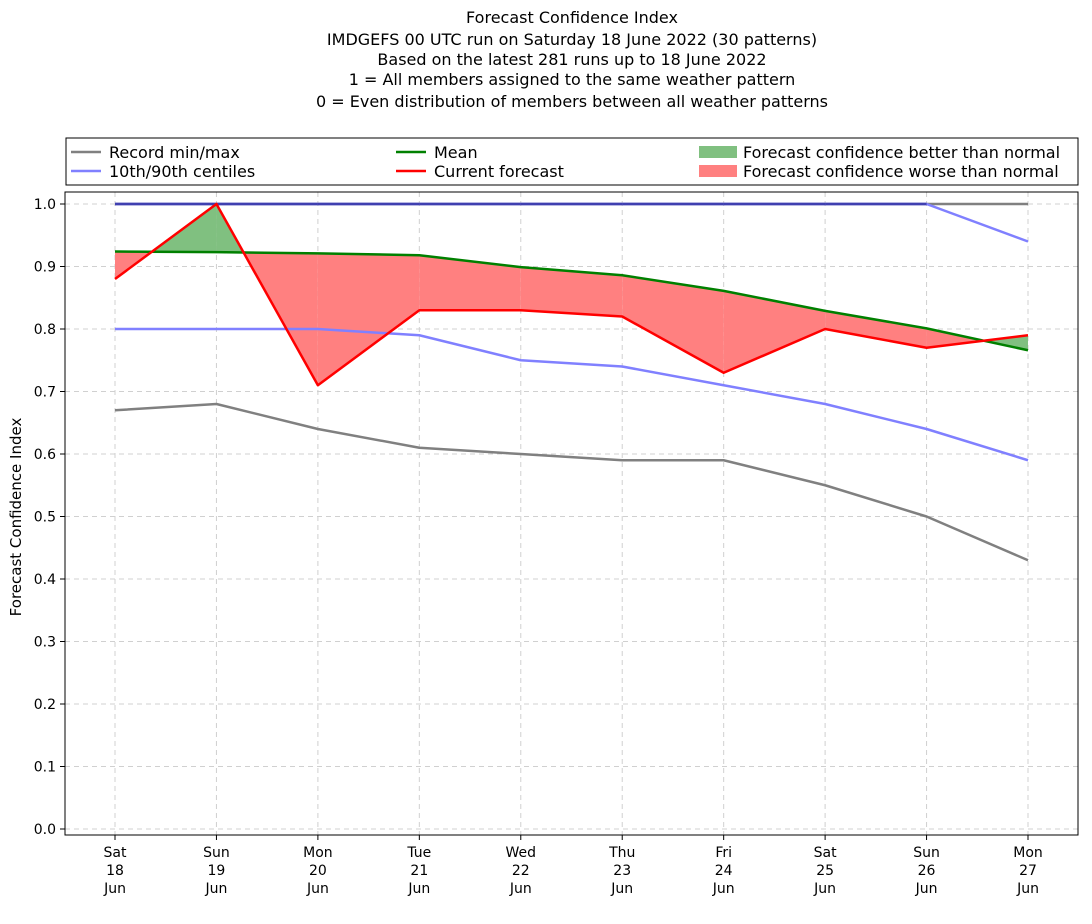  What do you see at coordinates (419, 871) in the screenshot?
I see `x-tick-label: 21` at bounding box center [419, 871].